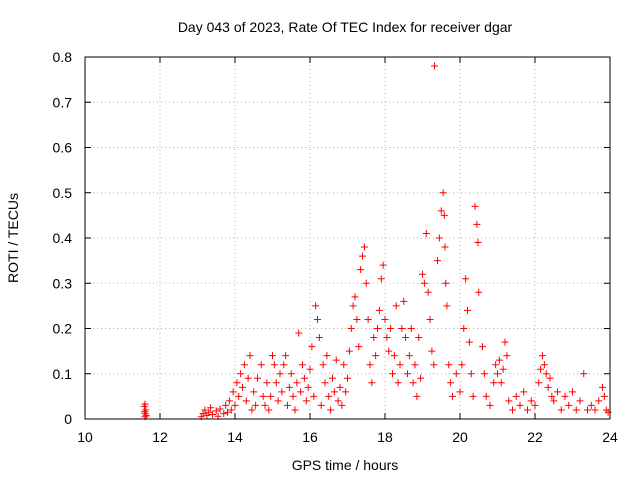 The image size is (640, 480). Describe the element at coordinates (610, 437) in the screenshot. I see `x-tick-label: 24` at that location.